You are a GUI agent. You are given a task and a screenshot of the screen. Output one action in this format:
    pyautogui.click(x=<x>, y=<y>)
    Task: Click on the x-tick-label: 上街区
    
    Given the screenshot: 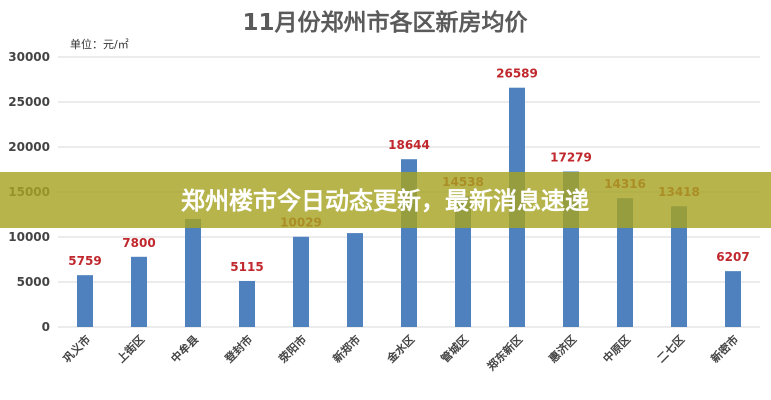 What is the action you would take?
    pyautogui.click(x=130, y=348)
    